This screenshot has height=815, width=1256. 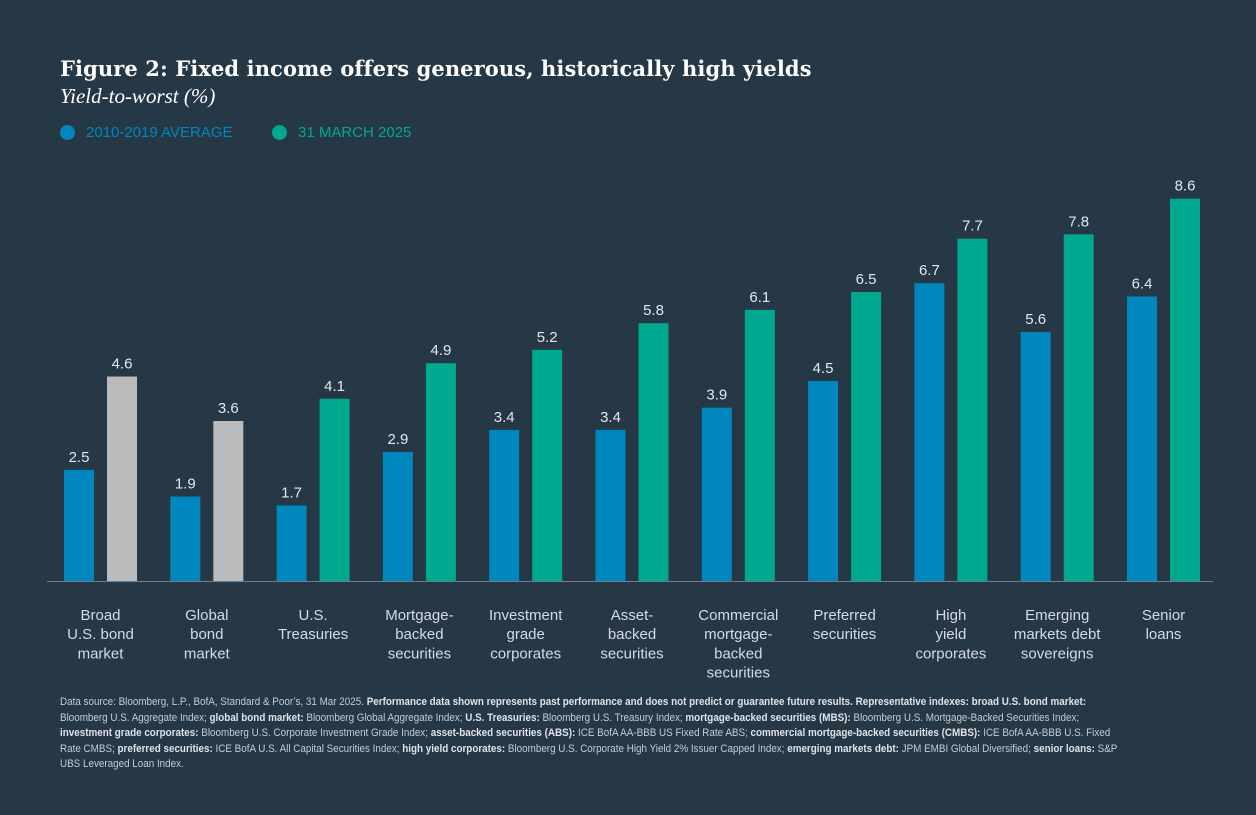 What do you see at coordinates (526, 634) in the screenshot?
I see `x-tick-label: grade` at bounding box center [526, 634].